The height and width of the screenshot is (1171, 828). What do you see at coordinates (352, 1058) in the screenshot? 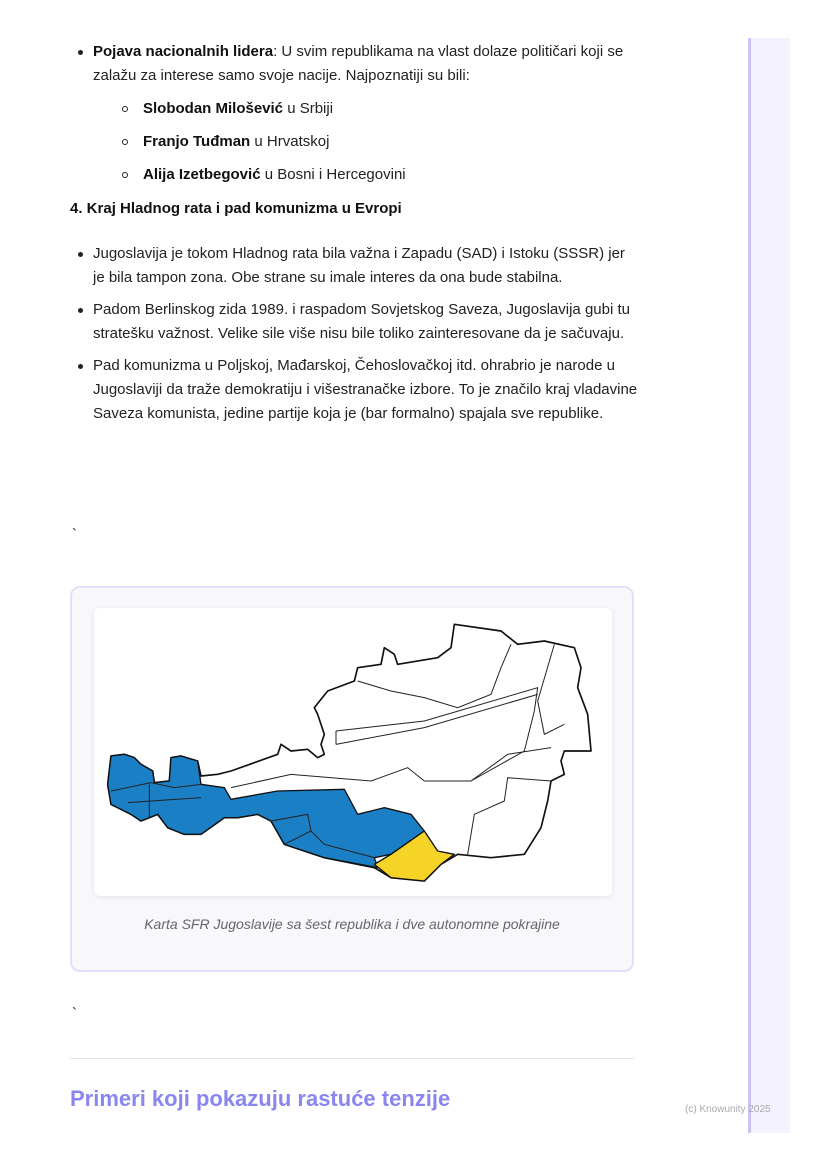
I see `divider` at bounding box center [352, 1058].